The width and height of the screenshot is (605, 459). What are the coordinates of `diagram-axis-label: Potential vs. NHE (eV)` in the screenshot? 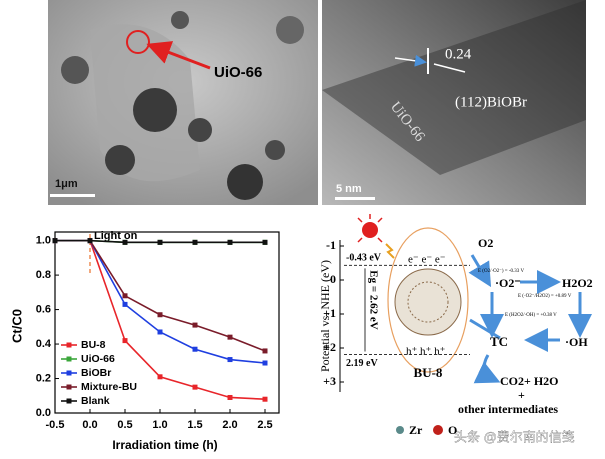 It's located at (325, 316).